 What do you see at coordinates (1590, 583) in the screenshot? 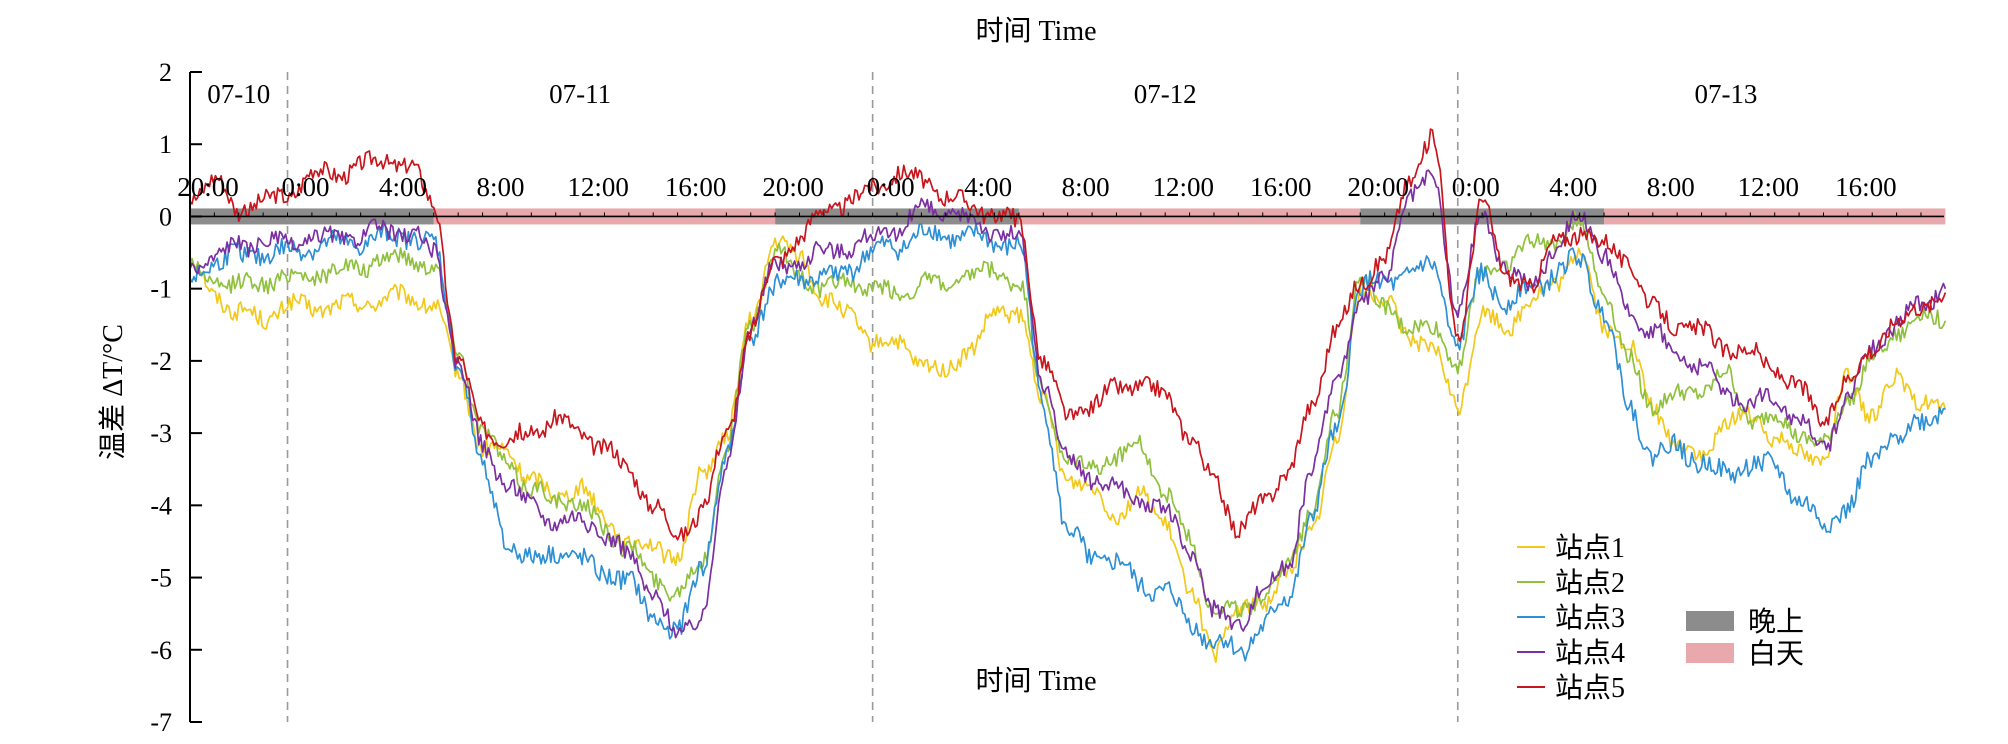
I see `legend-label-2: 站点2` at bounding box center [1590, 583].